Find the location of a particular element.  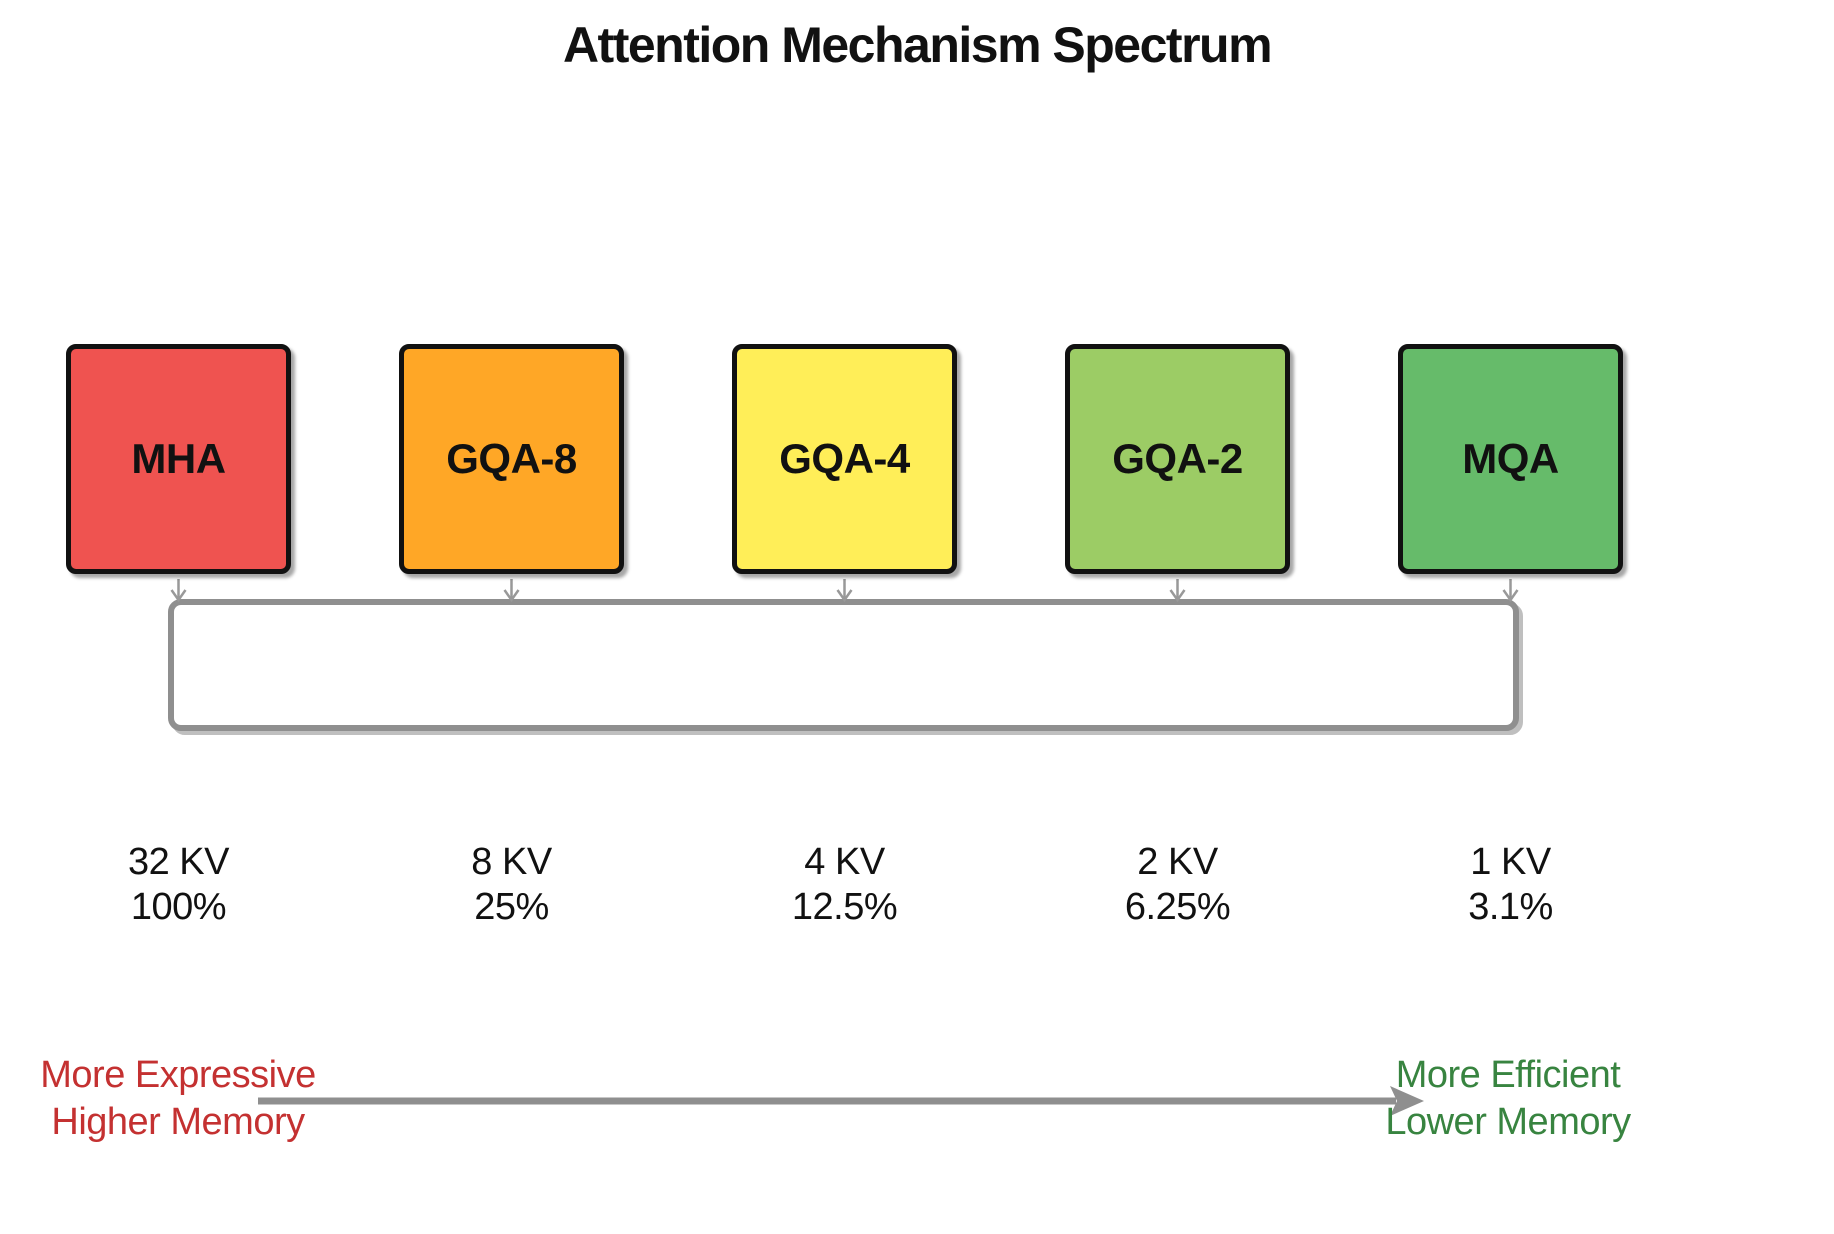

node-label: GQA-2 is located at coordinates (1177, 458).